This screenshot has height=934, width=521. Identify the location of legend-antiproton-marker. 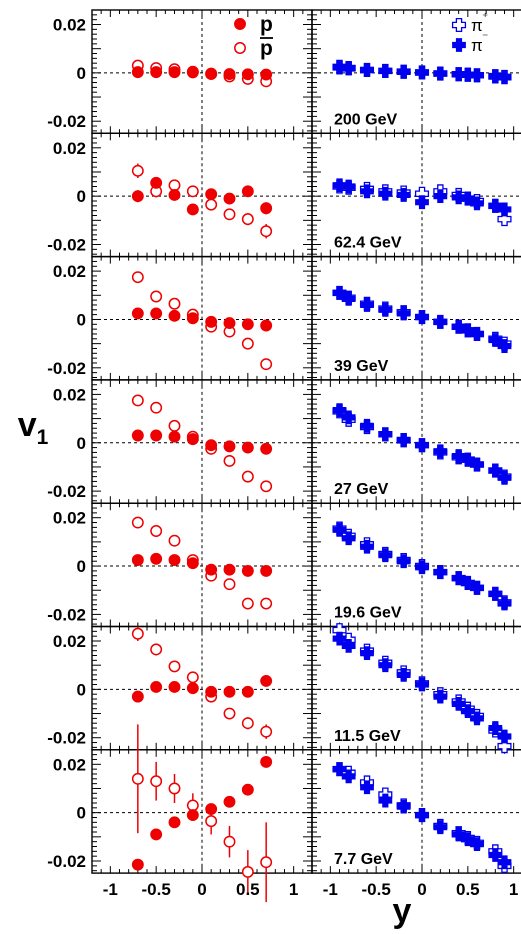
(240, 48).